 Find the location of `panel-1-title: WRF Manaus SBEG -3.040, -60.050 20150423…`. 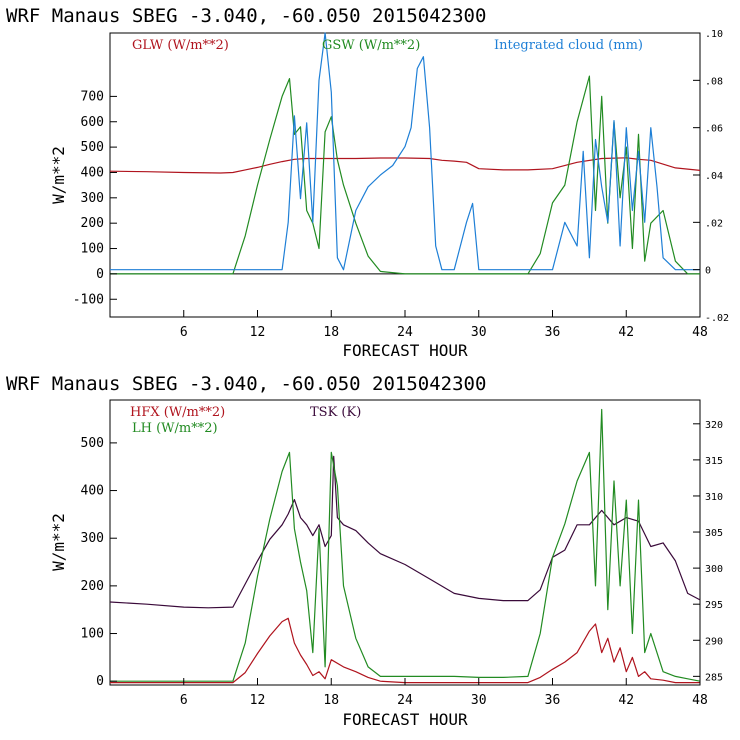

panel-1-title: WRF Manaus SBEG -3.040, -60.050 20150423… is located at coordinates (246, 16).